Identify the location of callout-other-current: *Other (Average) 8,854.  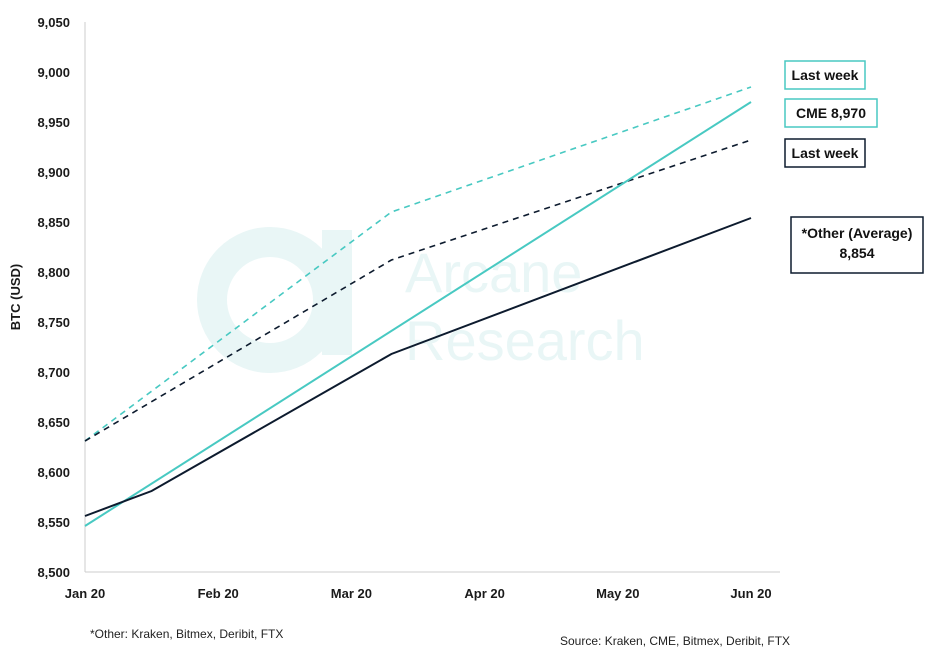
(857, 245).